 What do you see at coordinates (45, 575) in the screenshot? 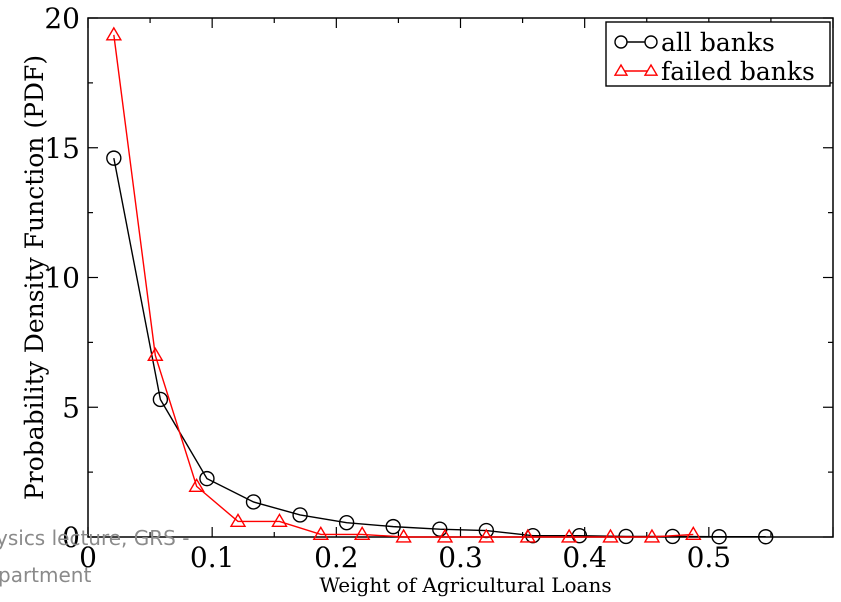
I see `watermark-line2: partment` at bounding box center [45, 575].